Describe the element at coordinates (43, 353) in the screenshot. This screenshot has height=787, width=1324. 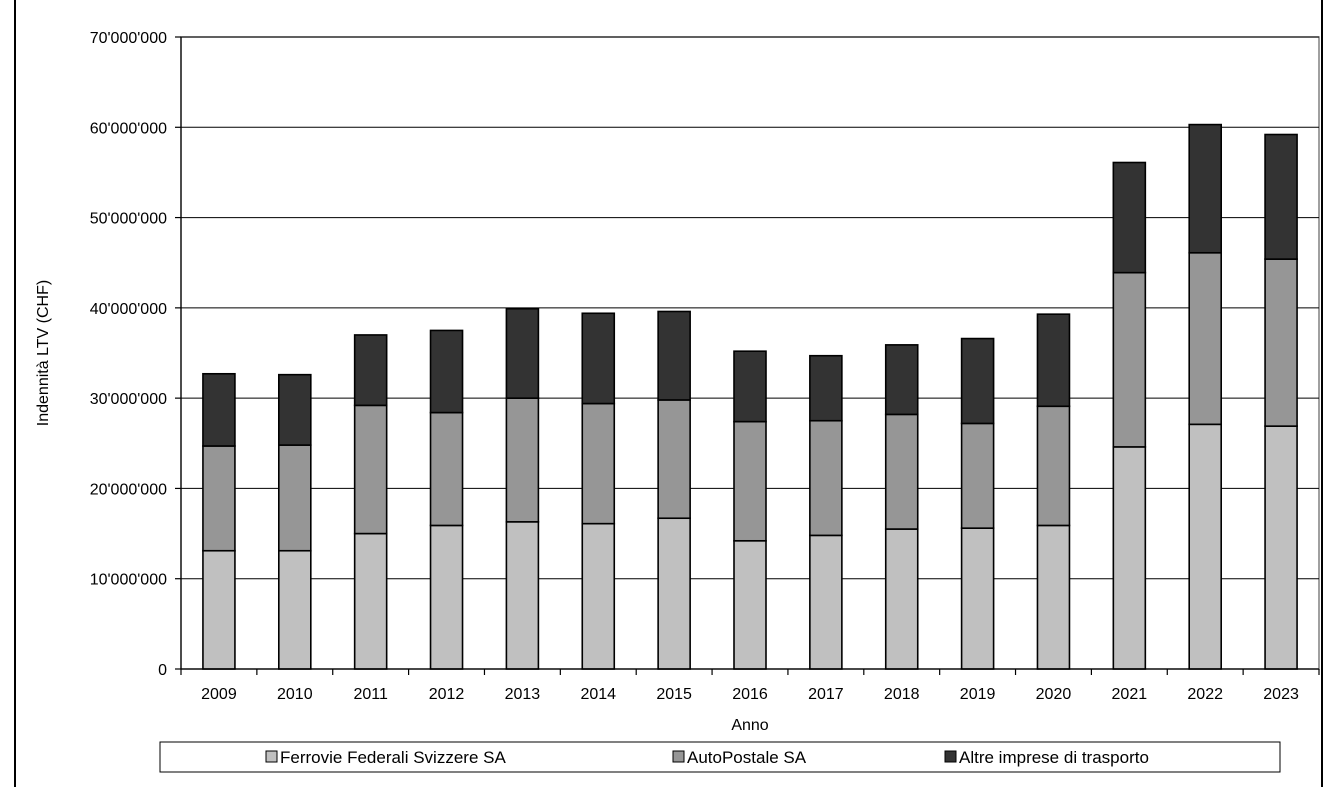
I see `y-axis-title: Indennità LTV (CHF)` at that location.